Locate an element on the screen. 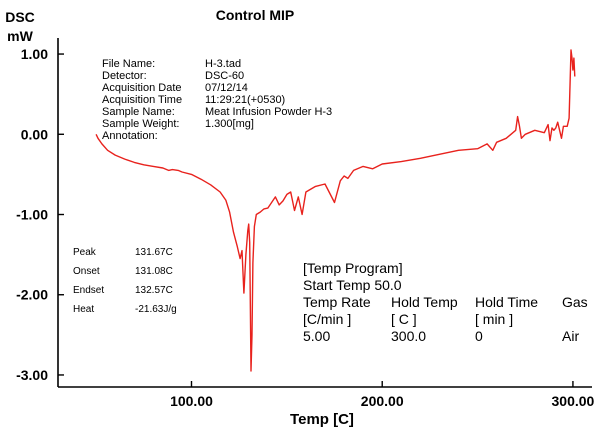  file-name-label: File Name: is located at coordinates (128, 64).